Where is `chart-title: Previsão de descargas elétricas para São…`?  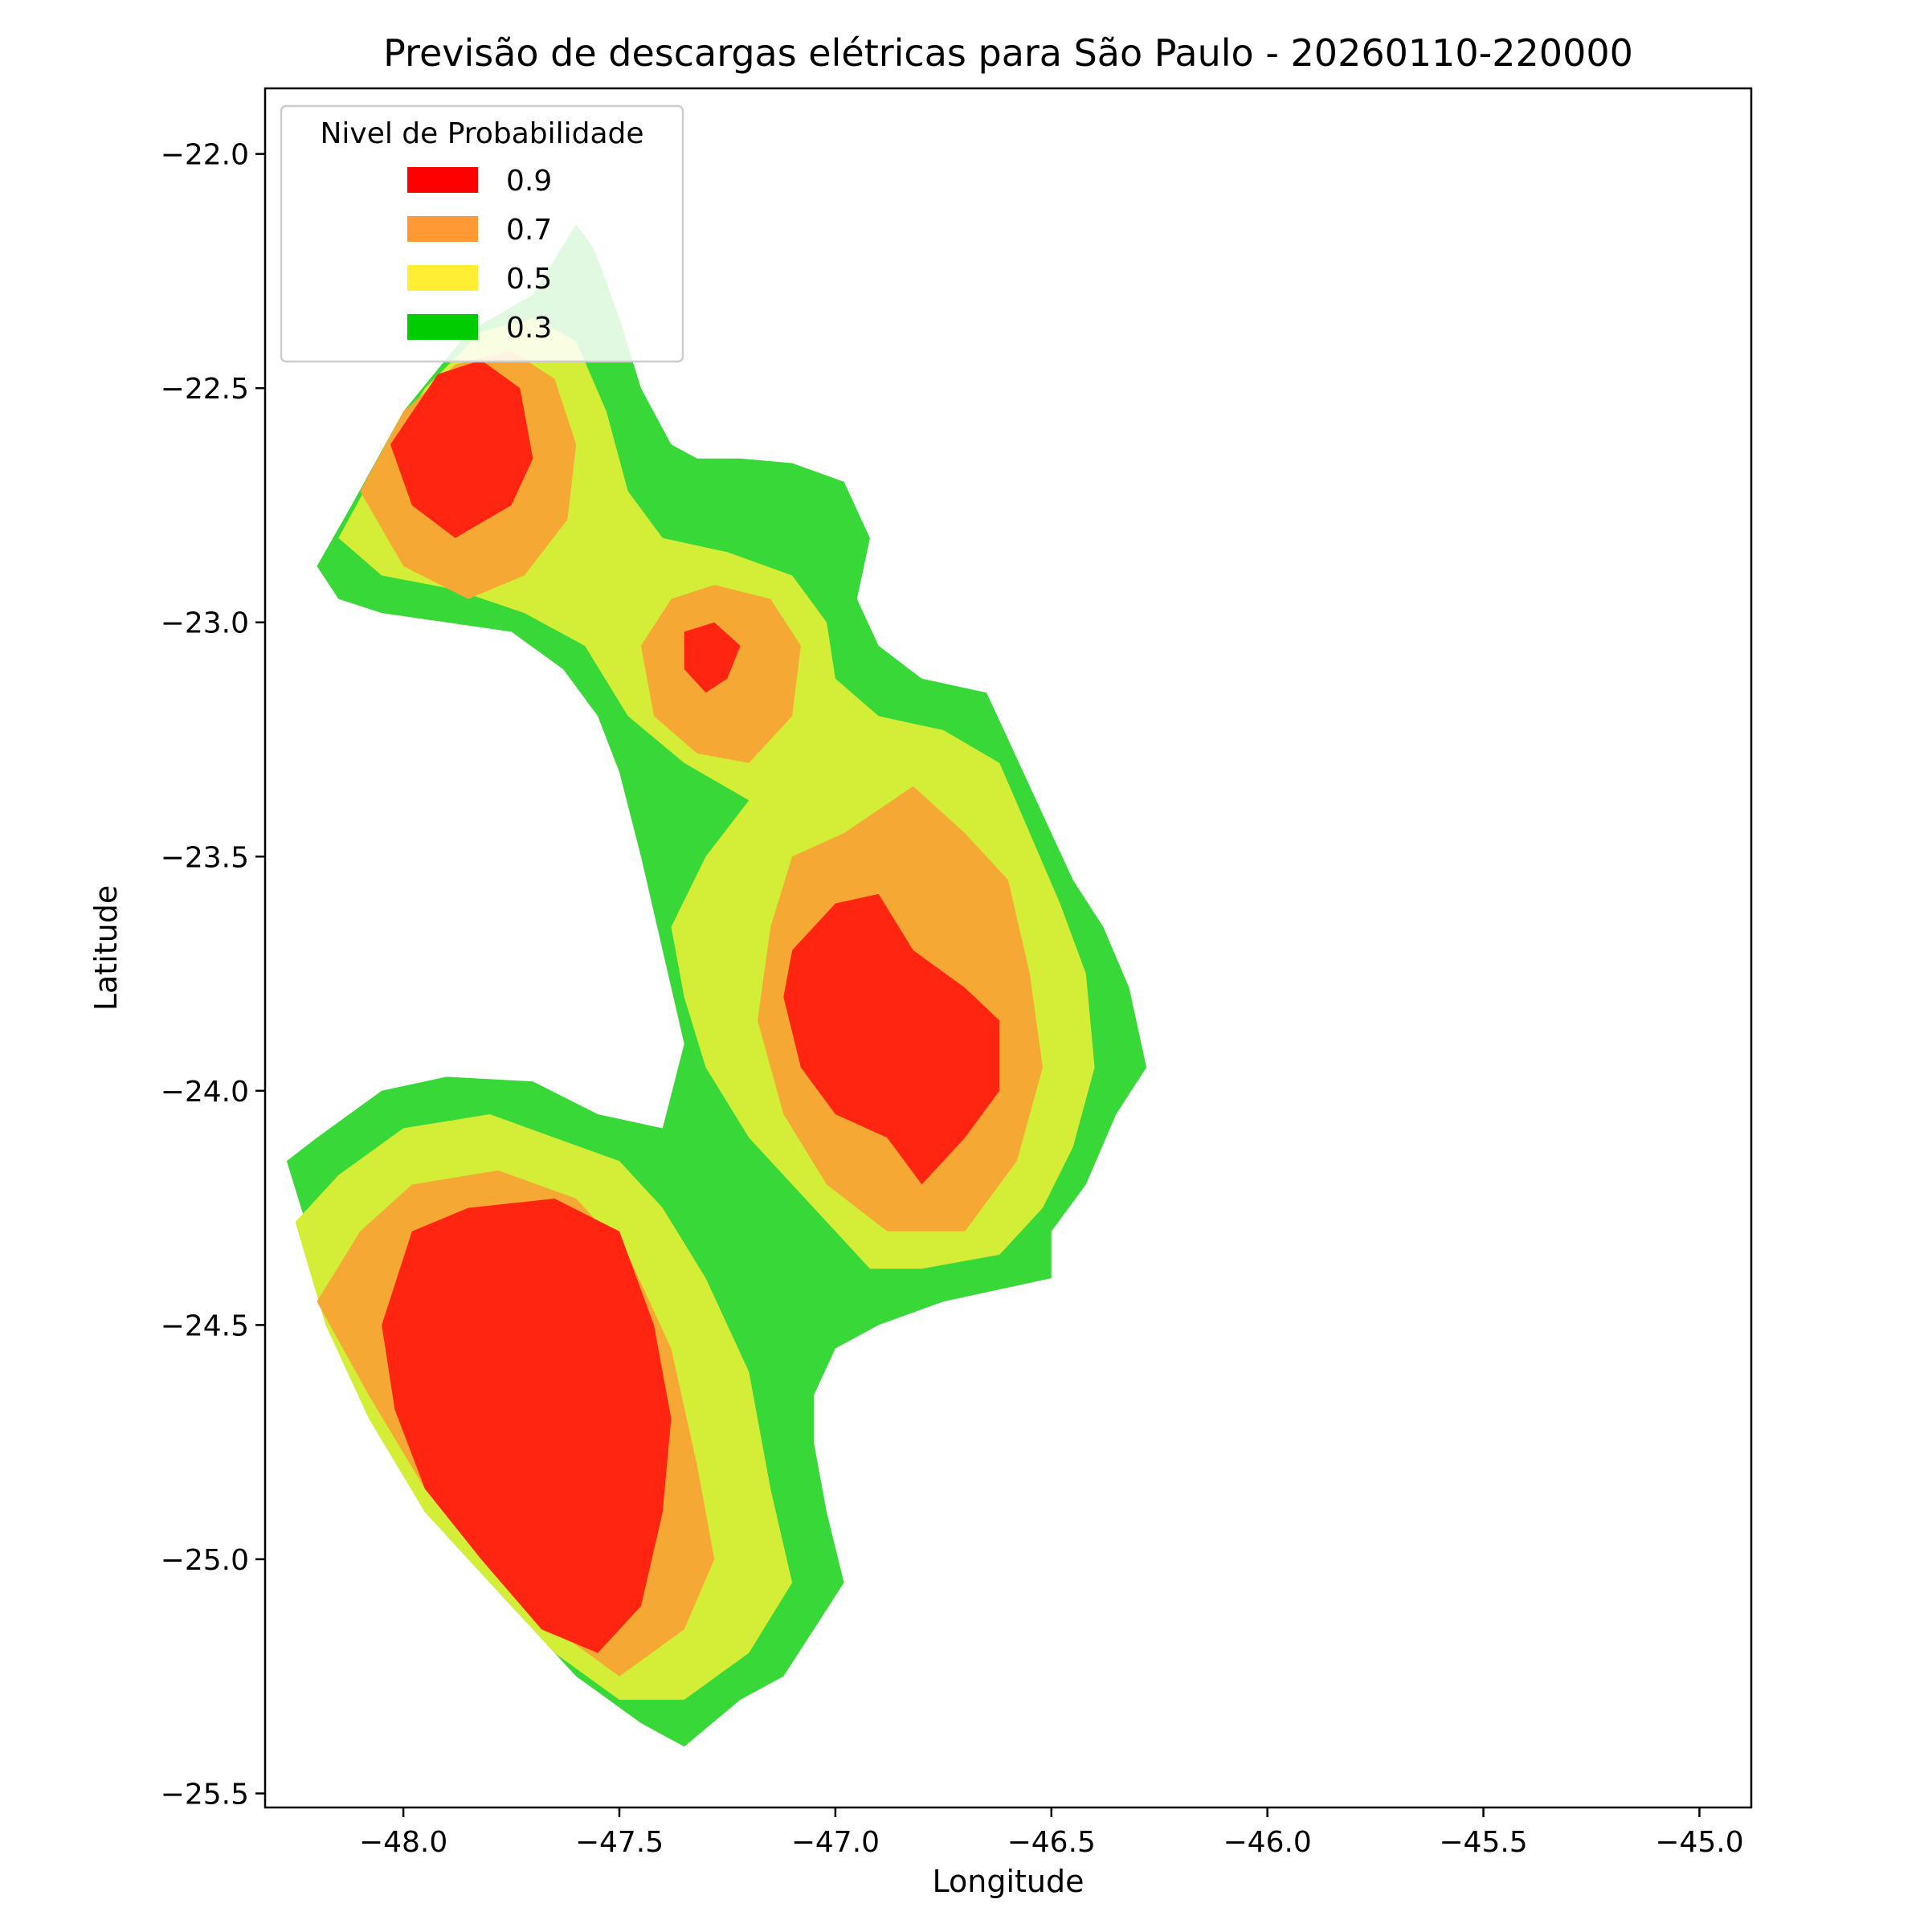
chart-title: Previsão de descargas elétricas para São… is located at coordinates (1008, 53).